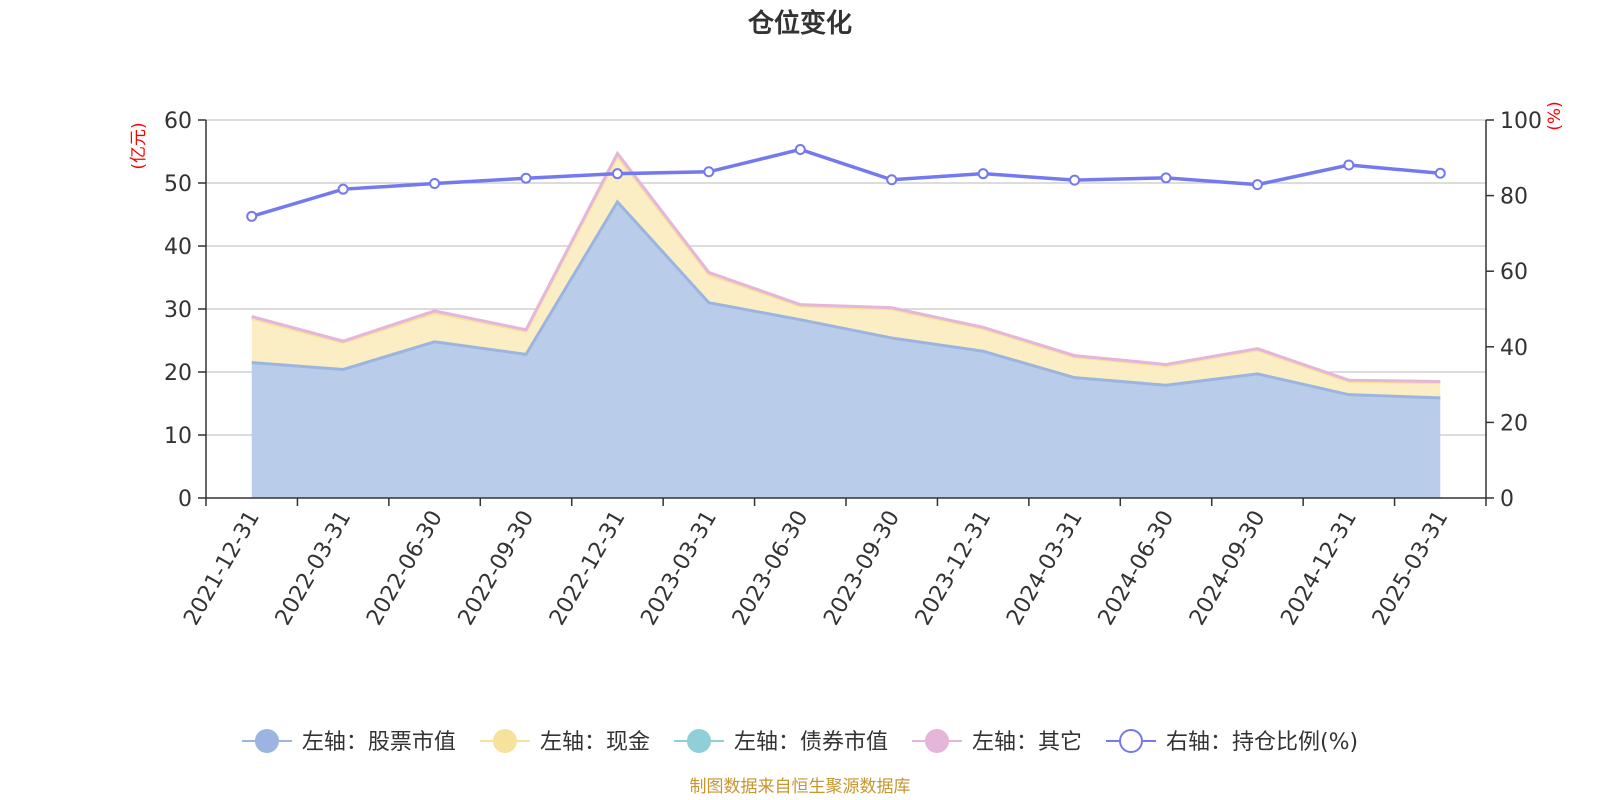 This screenshot has width=1600, height=800. I want to click on right-axis-tick-label: 100, so click(1521, 121).